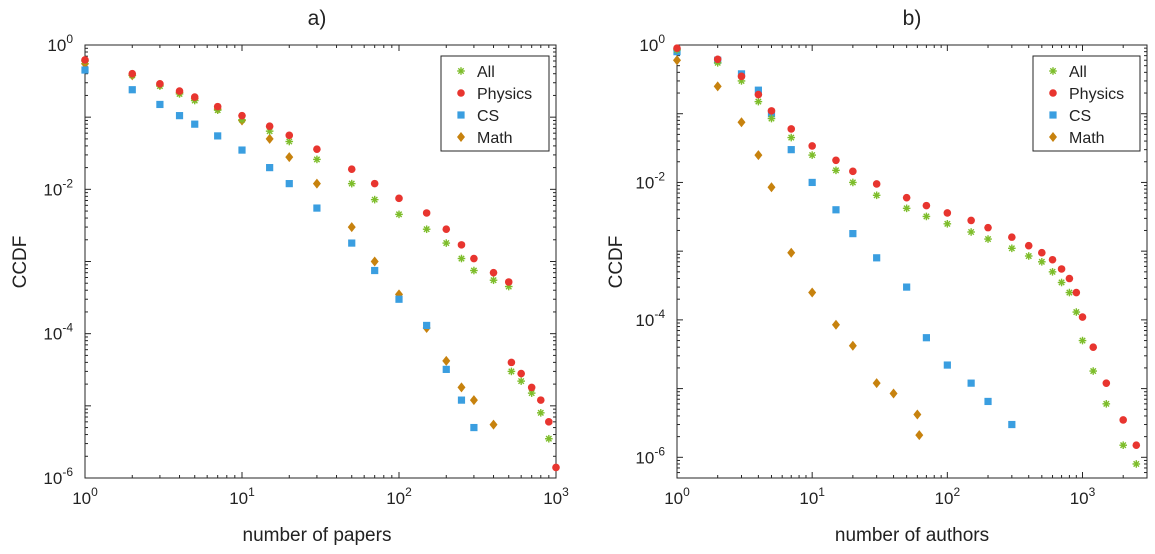 The width and height of the screenshot is (1155, 554). What do you see at coordinates (650, 180) in the screenshot?
I see `y-tick-label: 10⁻²` at bounding box center [650, 180].